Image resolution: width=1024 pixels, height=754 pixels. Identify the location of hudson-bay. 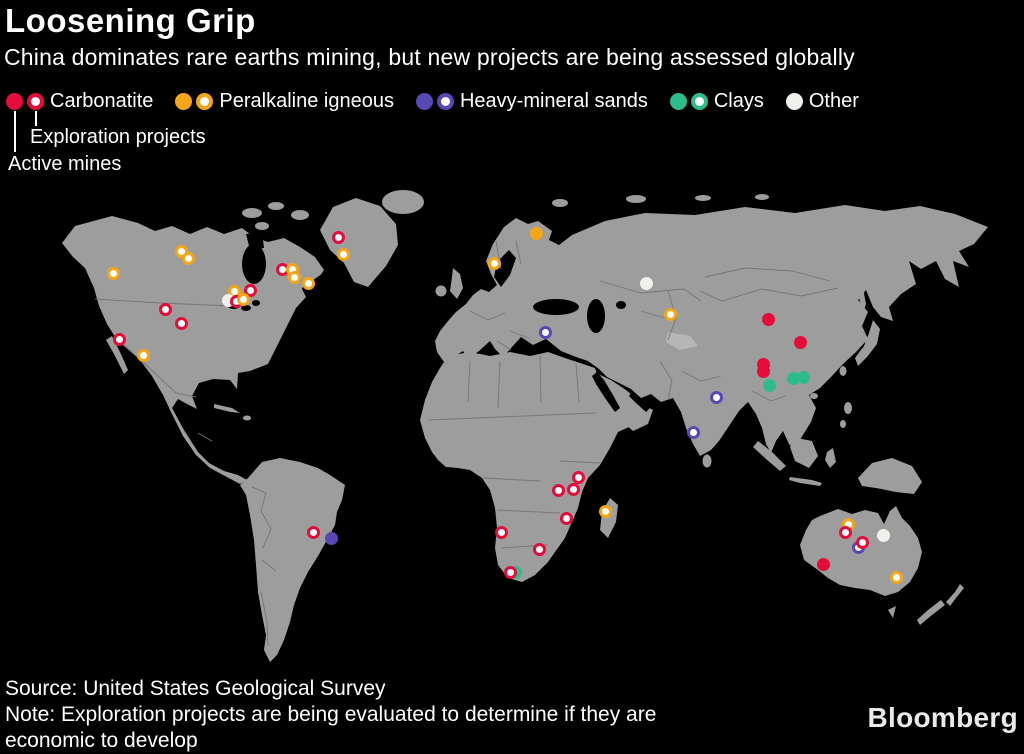
(254, 264).